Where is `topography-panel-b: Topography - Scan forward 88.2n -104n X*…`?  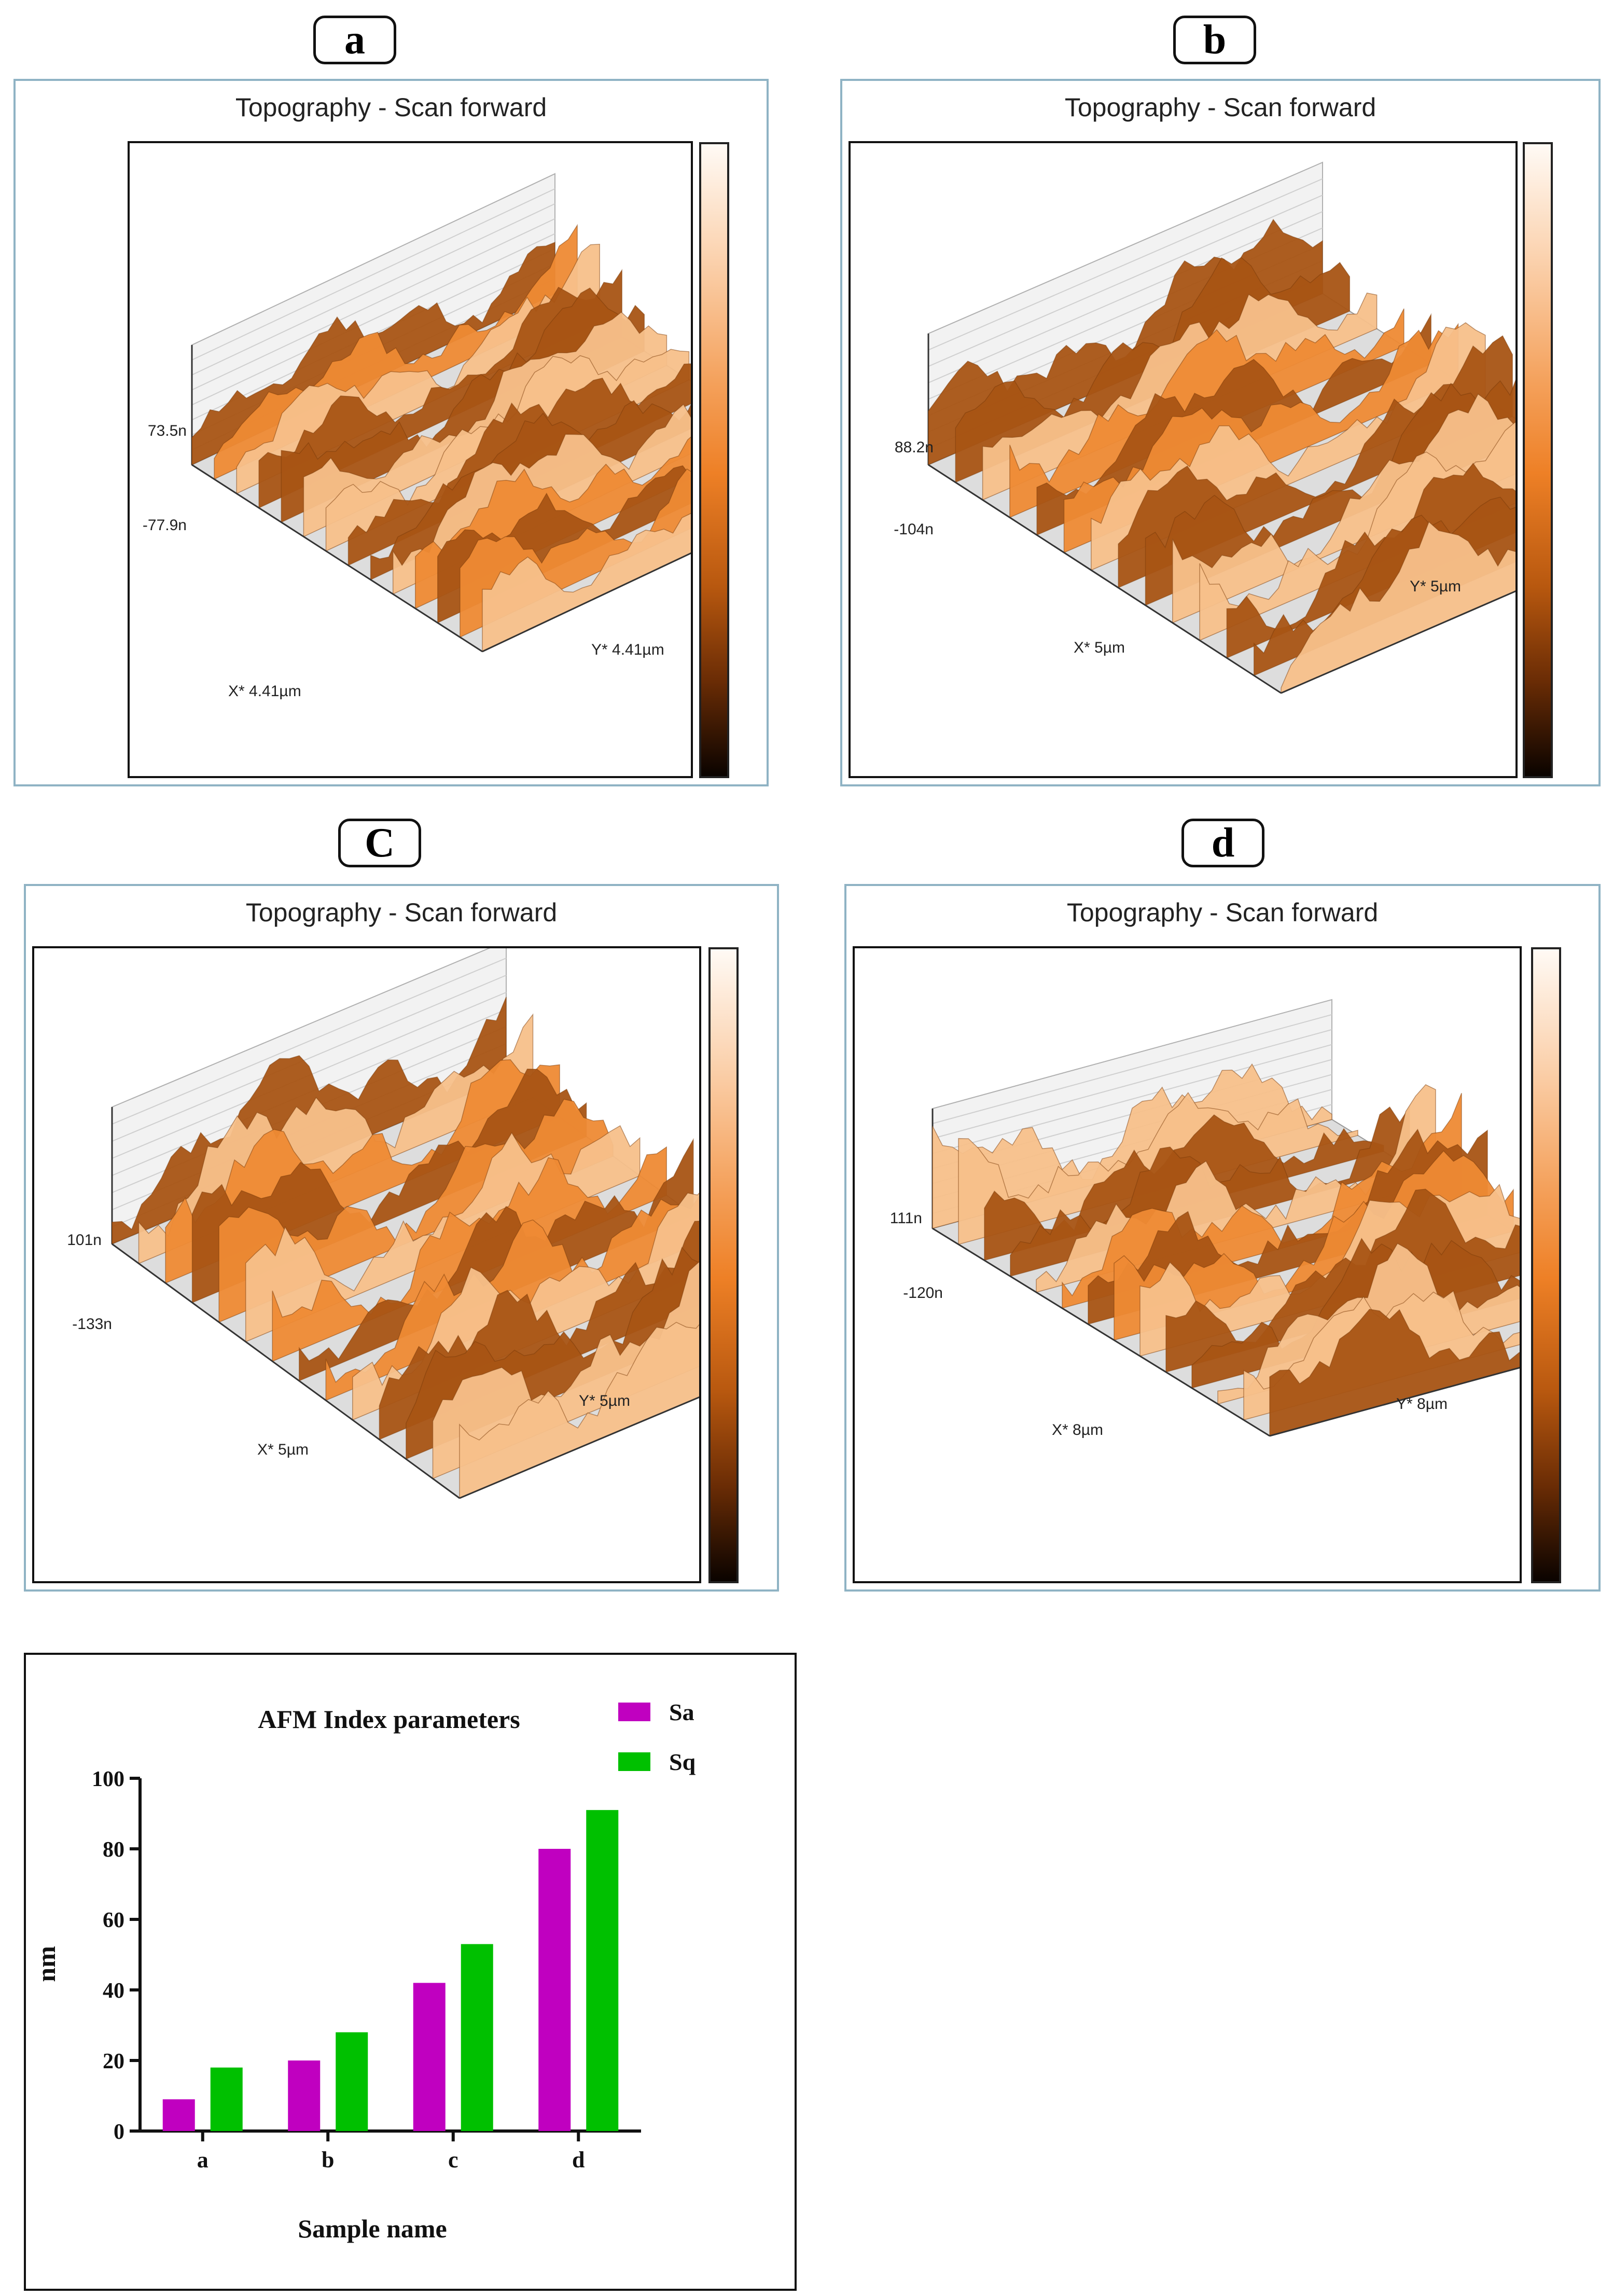
topography-panel-b: Topography - Scan forward 88.2n -104n X*… is located at coordinates (1220, 433).